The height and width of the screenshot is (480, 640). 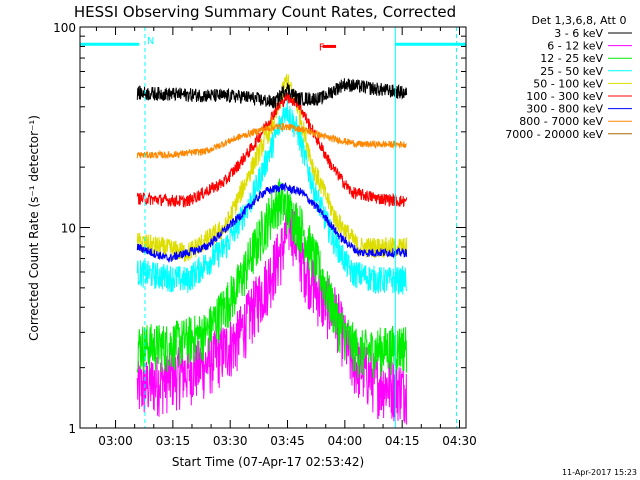 What do you see at coordinates (561, 121) in the screenshot?
I see `legend-label-7: 800 - 7000 keV` at bounding box center [561, 121].